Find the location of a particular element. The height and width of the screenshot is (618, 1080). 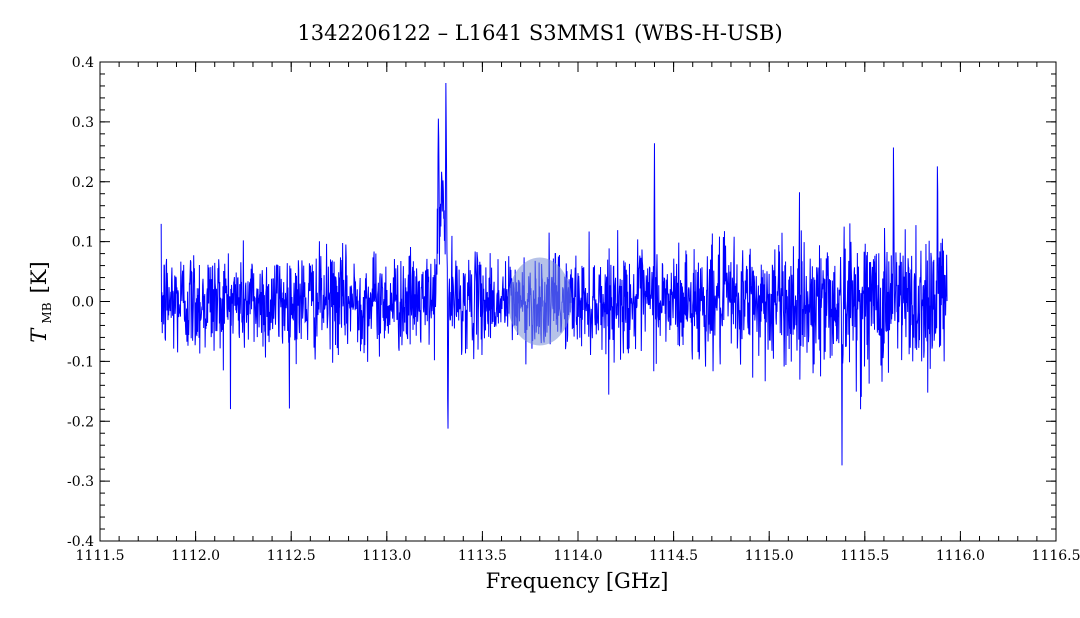

y-axis-symbol: T is located at coordinates (39, 335).